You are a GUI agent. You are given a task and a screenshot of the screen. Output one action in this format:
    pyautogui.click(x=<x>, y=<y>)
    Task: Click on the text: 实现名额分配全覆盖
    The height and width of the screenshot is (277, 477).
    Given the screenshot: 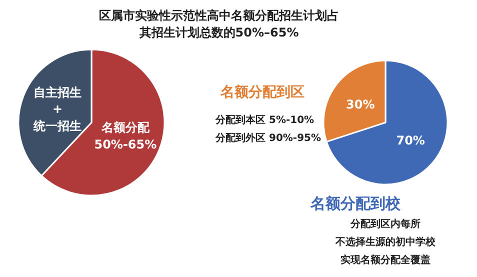 What is the action you would take?
    pyautogui.click(x=385, y=260)
    